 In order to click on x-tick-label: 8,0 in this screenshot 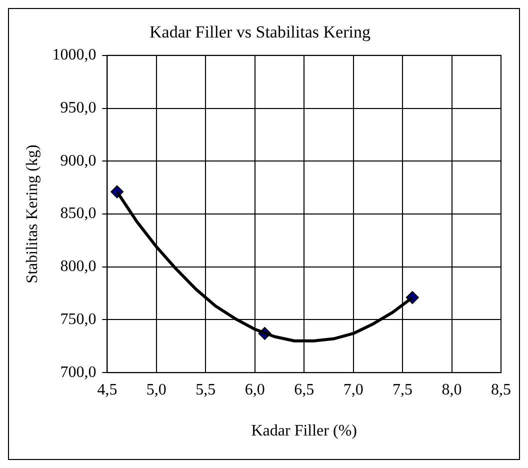, I will do `click(452, 389)`.